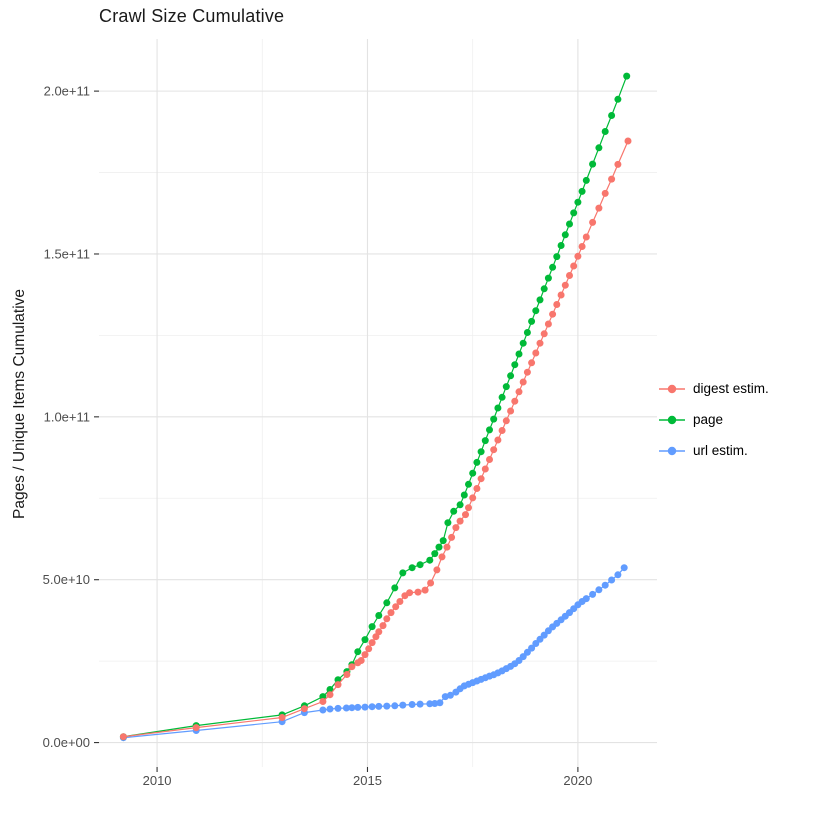 Image resolution: width=826 pixels, height=827 pixels. What do you see at coordinates (67, 91) in the screenshot?
I see `y-tick-label: 2.0e+11` at bounding box center [67, 91].